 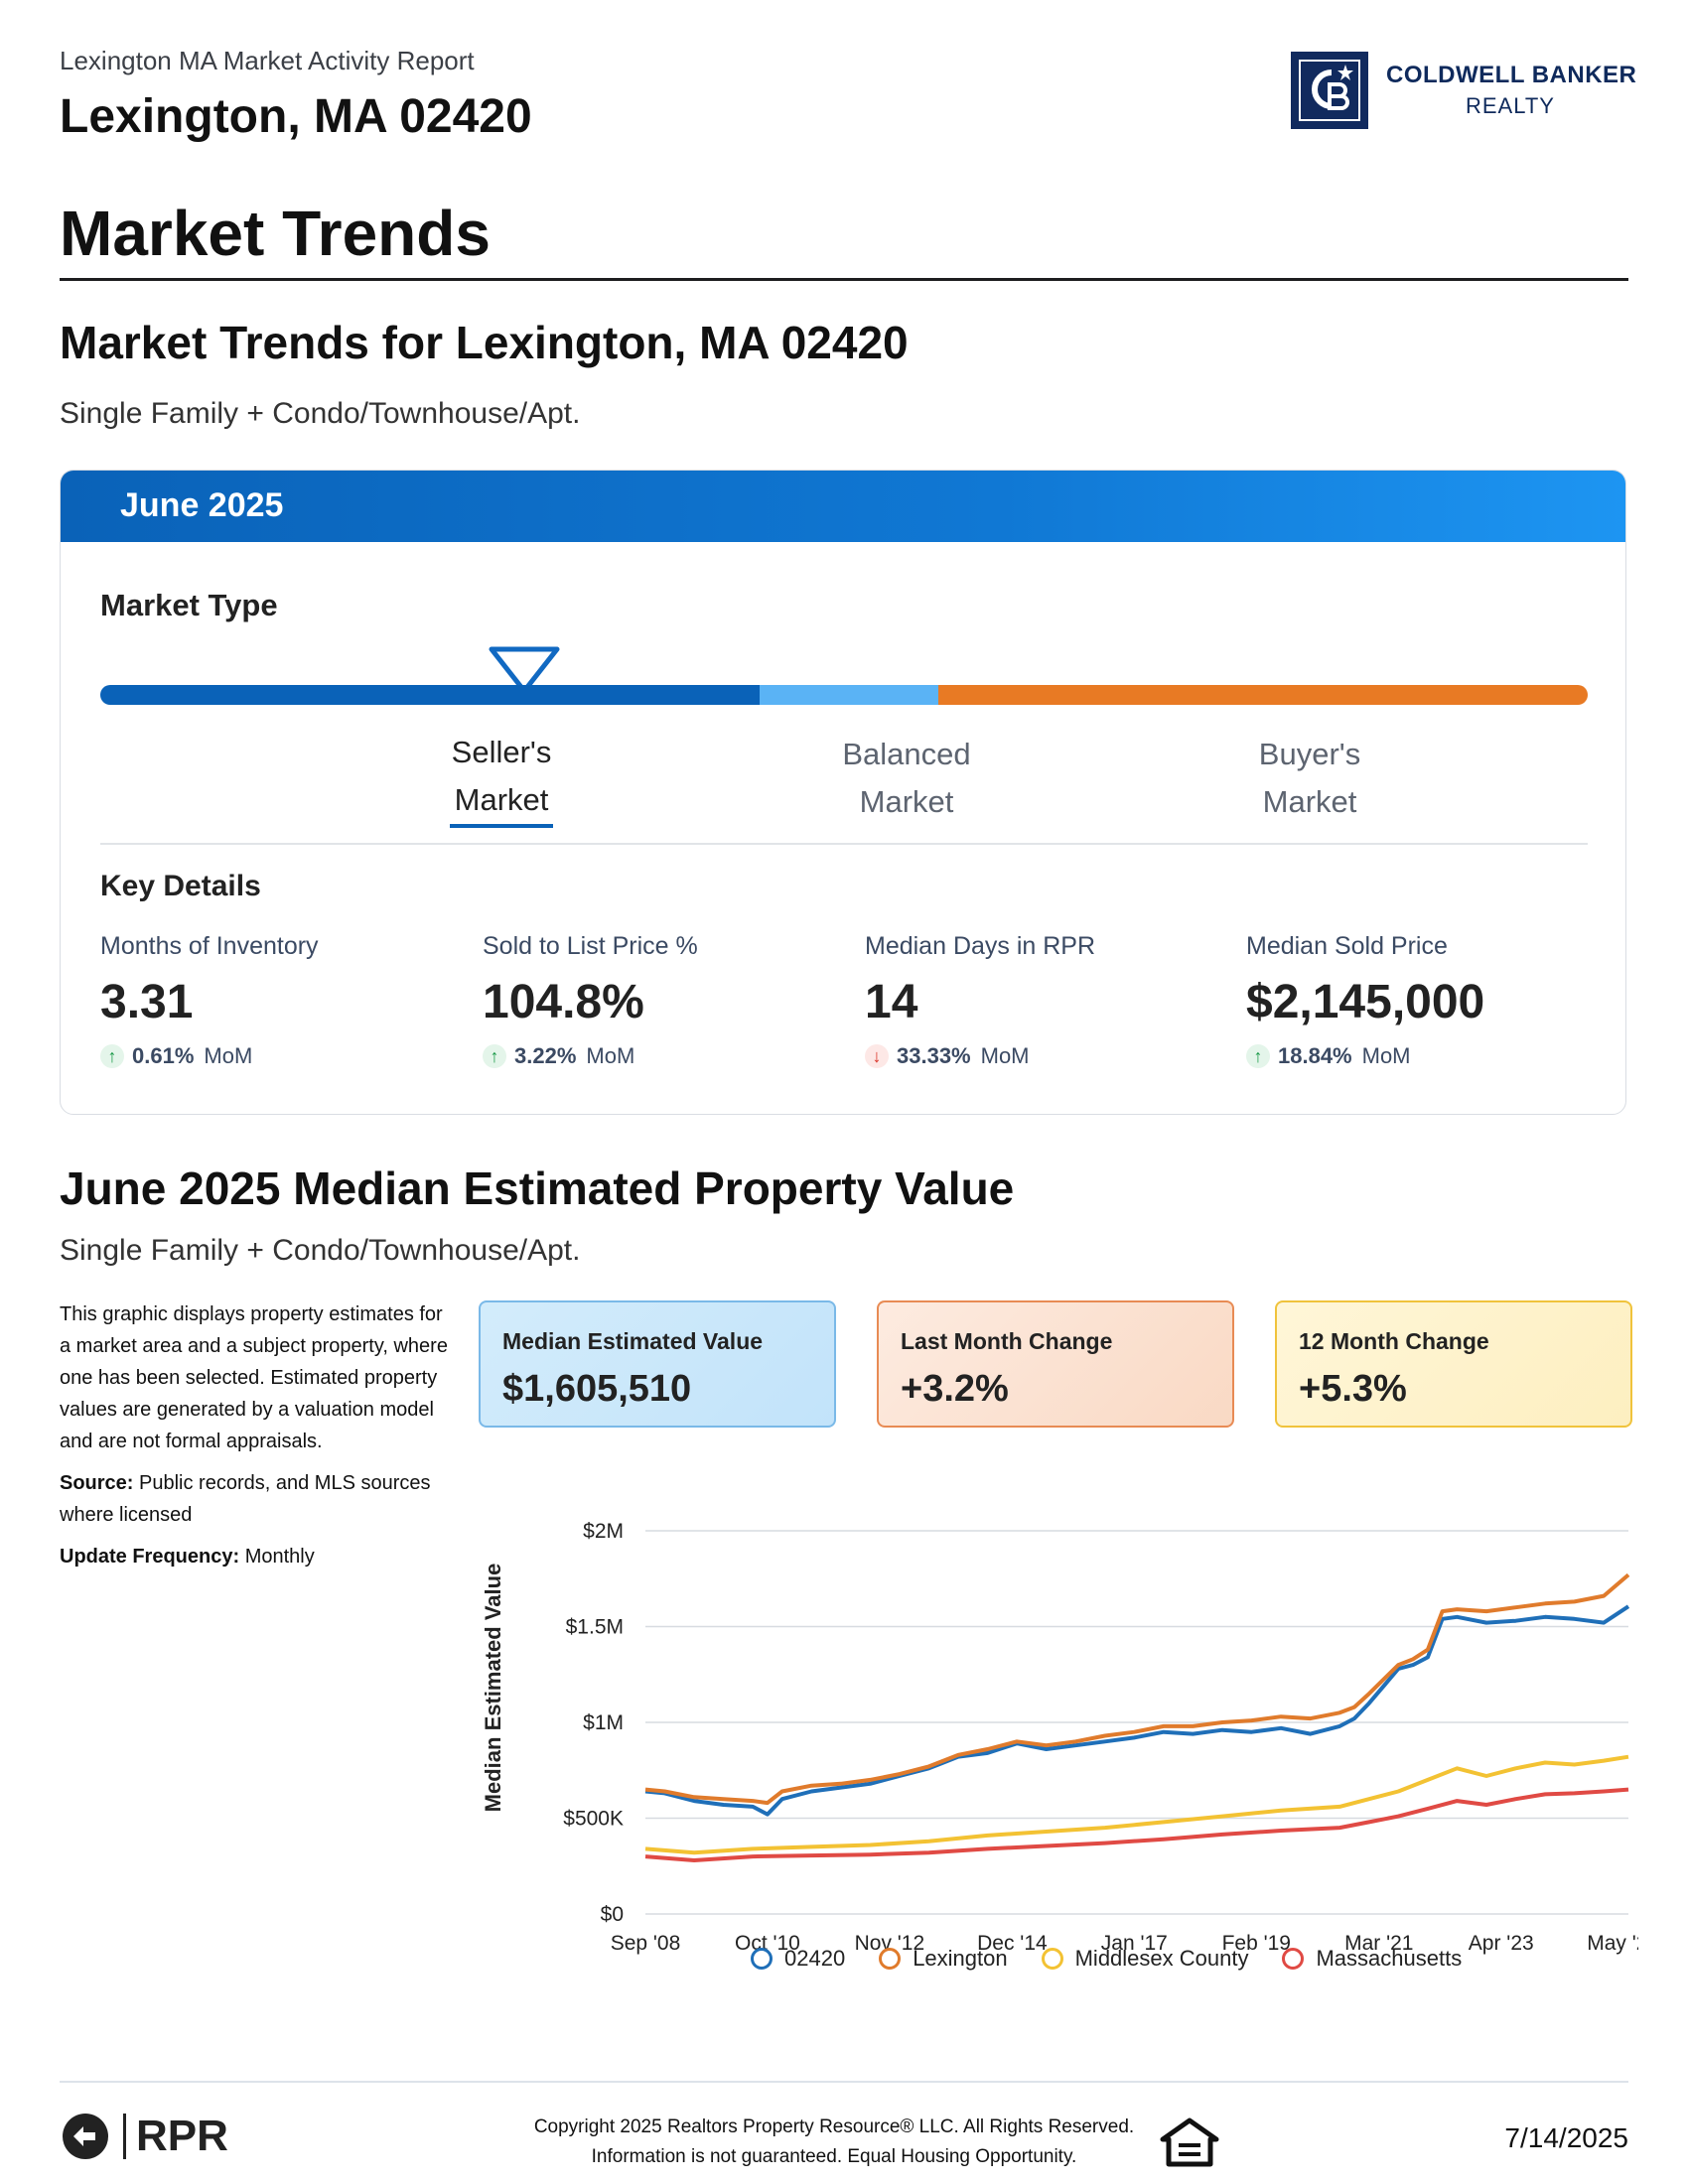 What do you see at coordinates (1043, 1000) in the screenshot?
I see `key-detail-median-days: Median Days in RPR 14 ↓ 33.33% MoM` at bounding box center [1043, 1000].